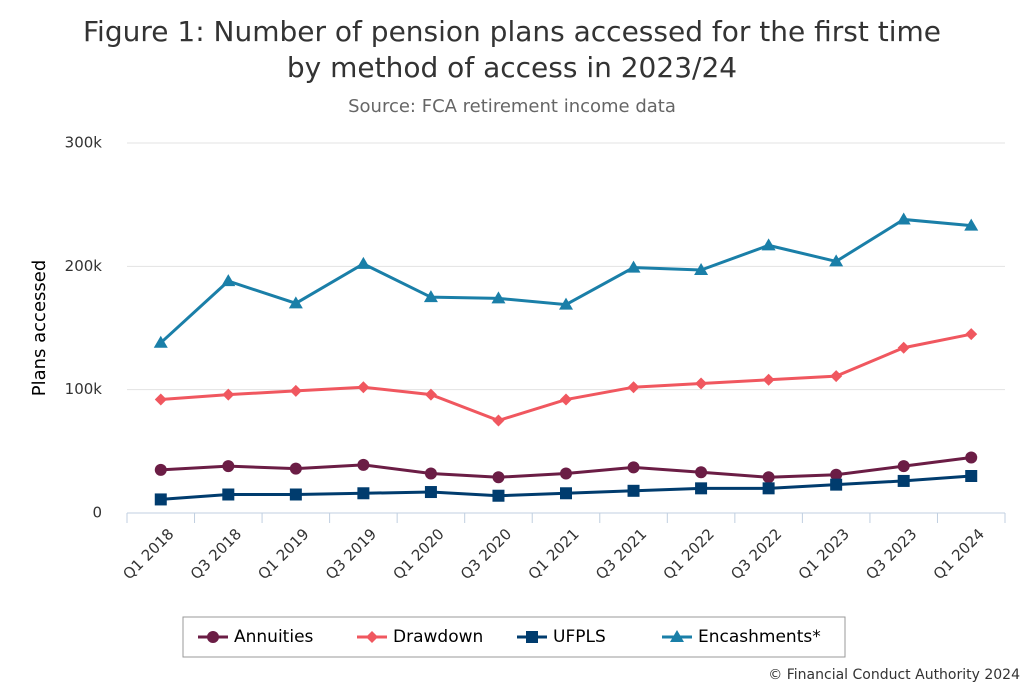 The width and height of the screenshot is (1024, 683). What do you see at coordinates (894, 675) in the screenshot?
I see `footer: © Financial Conduct Authority 2024` at bounding box center [894, 675].